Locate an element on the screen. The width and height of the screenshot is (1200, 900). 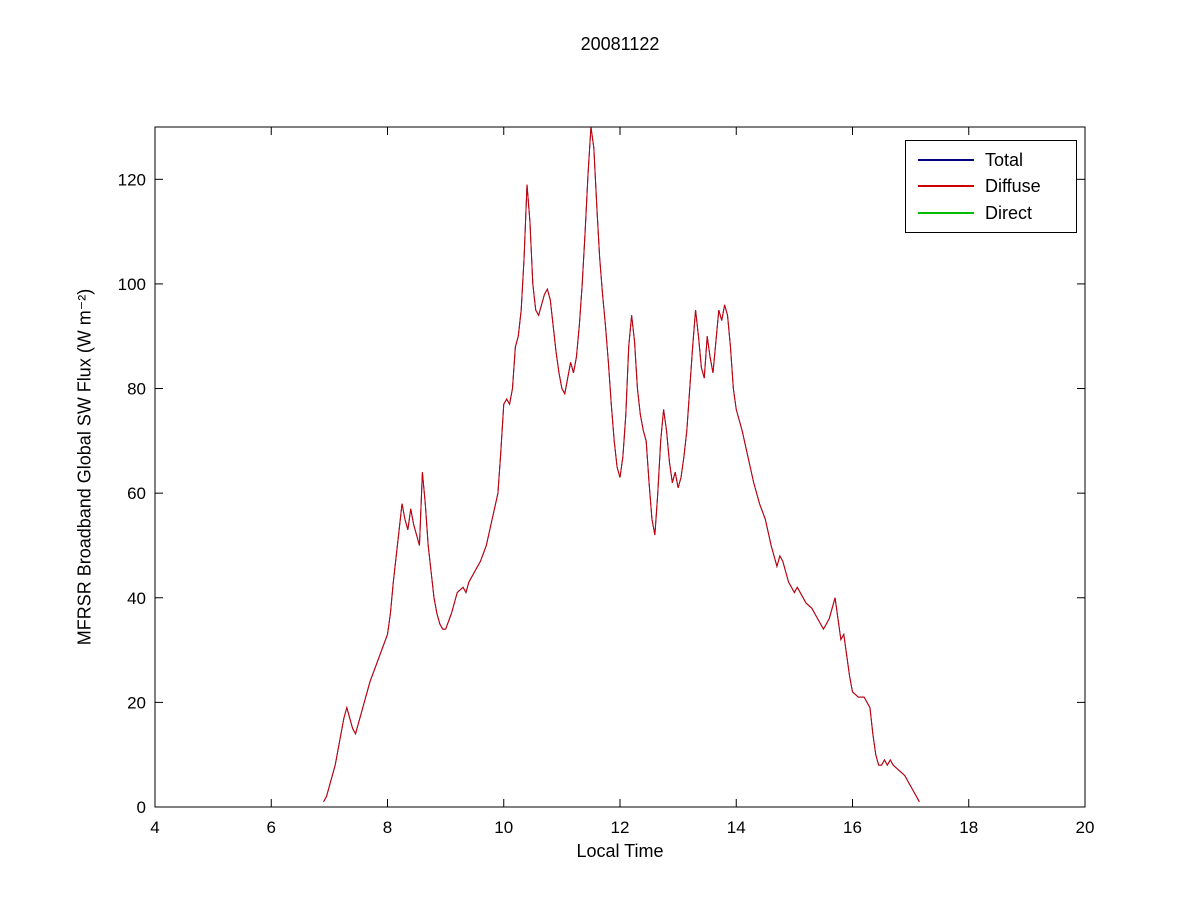
legend-entry-total: Total is located at coordinates (991, 160).